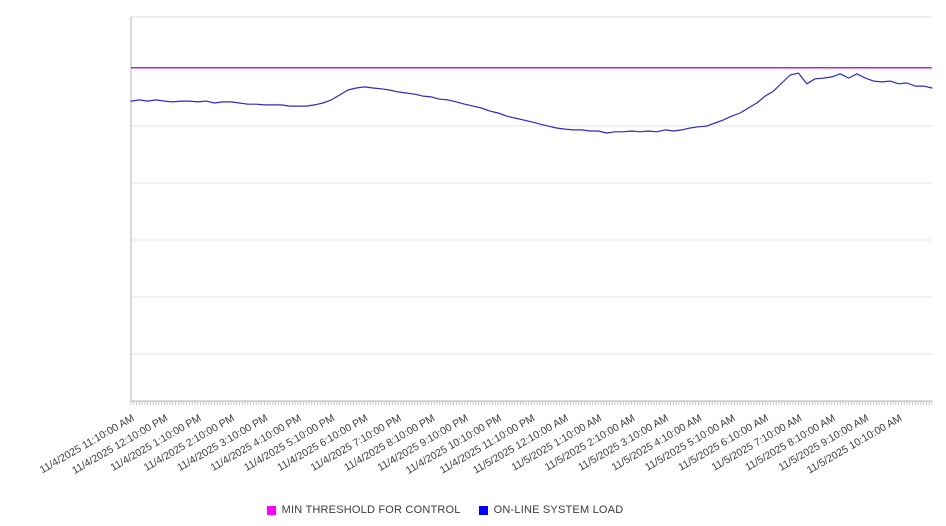  What do you see at coordinates (558, 510) in the screenshot?
I see `online-system-load-legend-label: ON-LINE SYSTEM LOAD` at bounding box center [558, 510].